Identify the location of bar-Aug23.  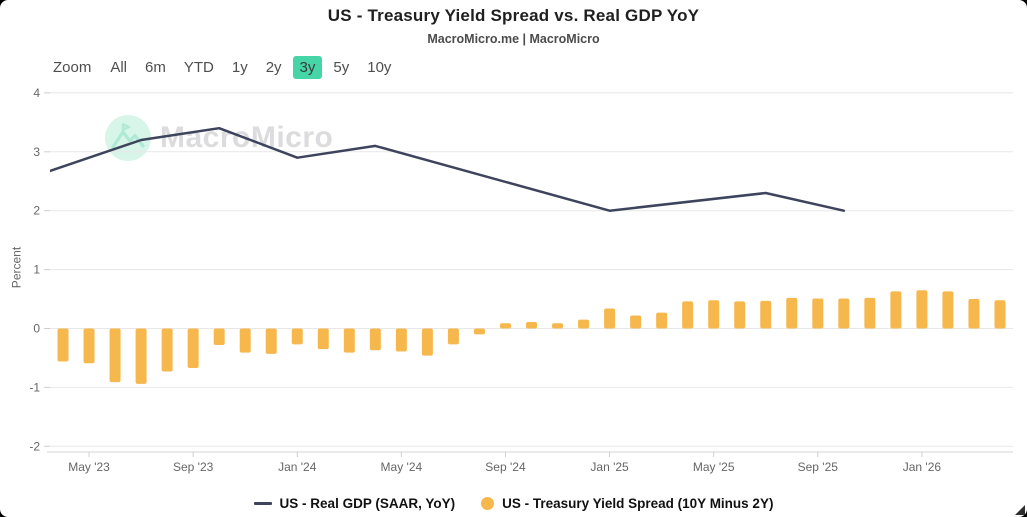
(167, 350).